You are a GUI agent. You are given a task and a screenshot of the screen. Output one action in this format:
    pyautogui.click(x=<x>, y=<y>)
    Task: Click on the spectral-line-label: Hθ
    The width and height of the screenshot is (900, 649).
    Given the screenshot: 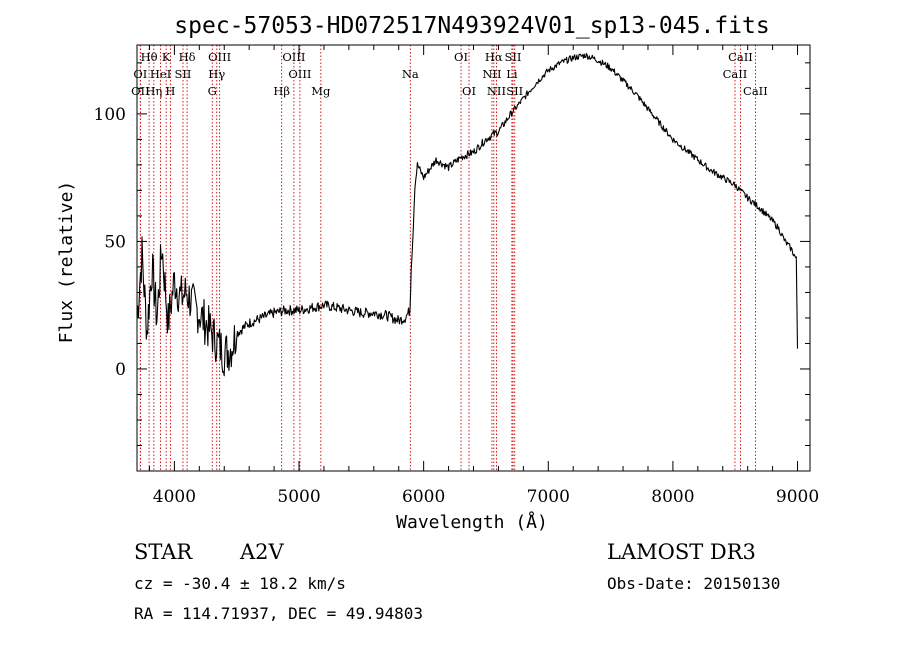 What is the action you would take?
    pyautogui.click(x=149, y=57)
    